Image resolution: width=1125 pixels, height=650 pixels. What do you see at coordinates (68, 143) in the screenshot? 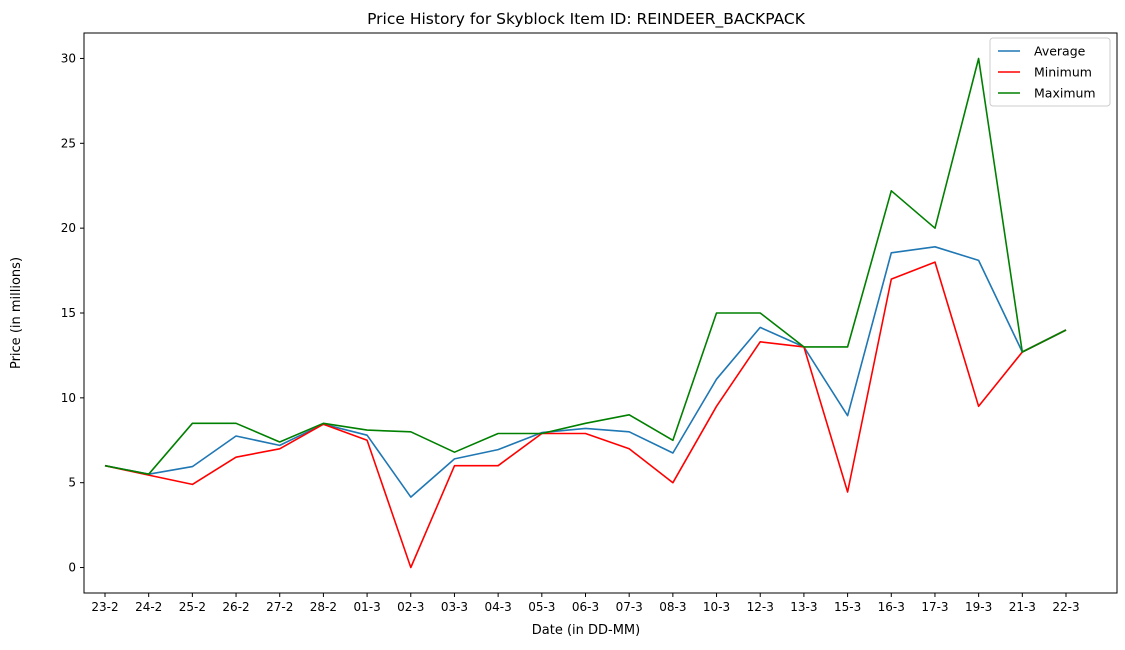
I see `y-tick-label: 25` at bounding box center [68, 143].